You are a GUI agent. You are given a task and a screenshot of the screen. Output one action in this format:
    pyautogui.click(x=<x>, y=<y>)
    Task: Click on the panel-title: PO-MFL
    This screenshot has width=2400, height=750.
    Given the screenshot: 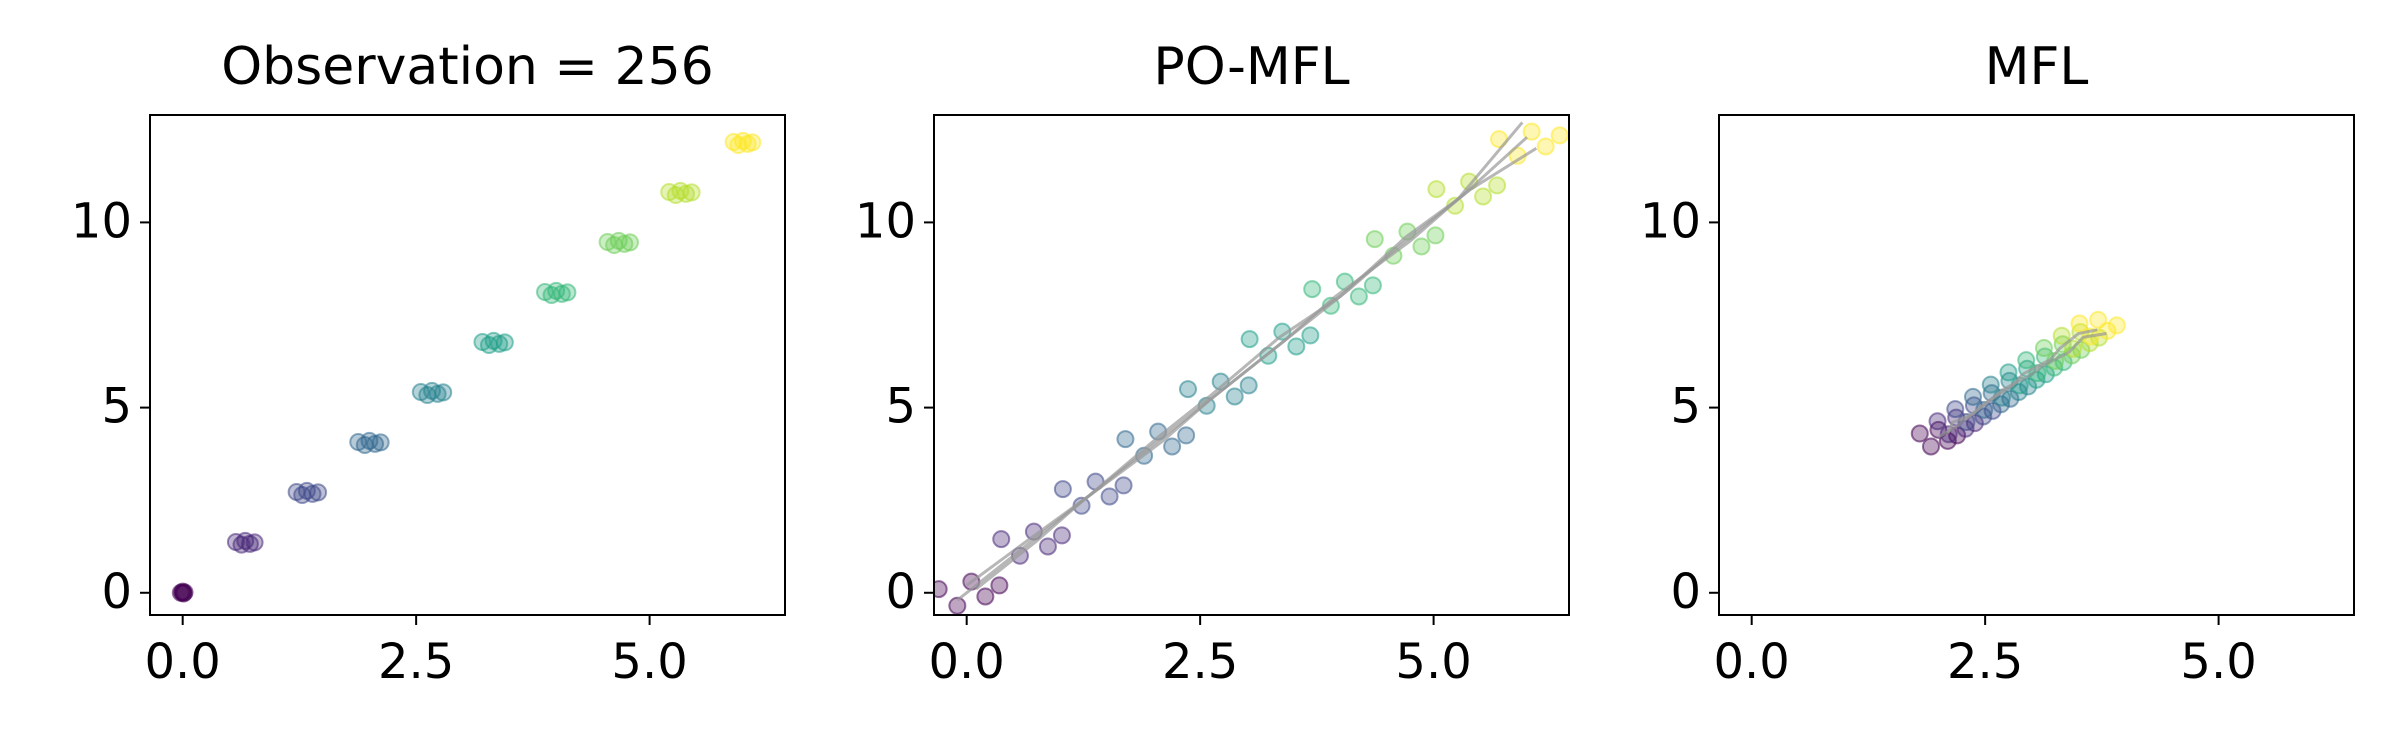 What is the action you would take?
    pyautogui.click(x=1251, y=67)
    